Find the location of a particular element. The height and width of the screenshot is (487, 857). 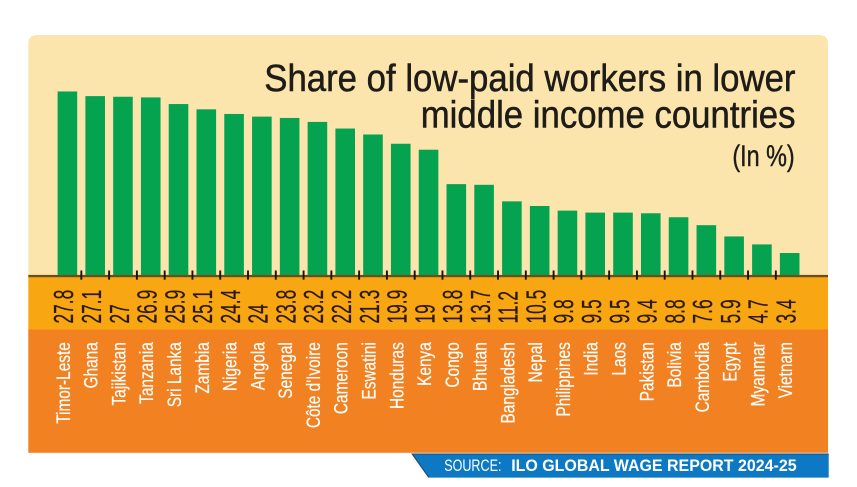

svg-text: 27.8 is located at coordinates (63, 307).